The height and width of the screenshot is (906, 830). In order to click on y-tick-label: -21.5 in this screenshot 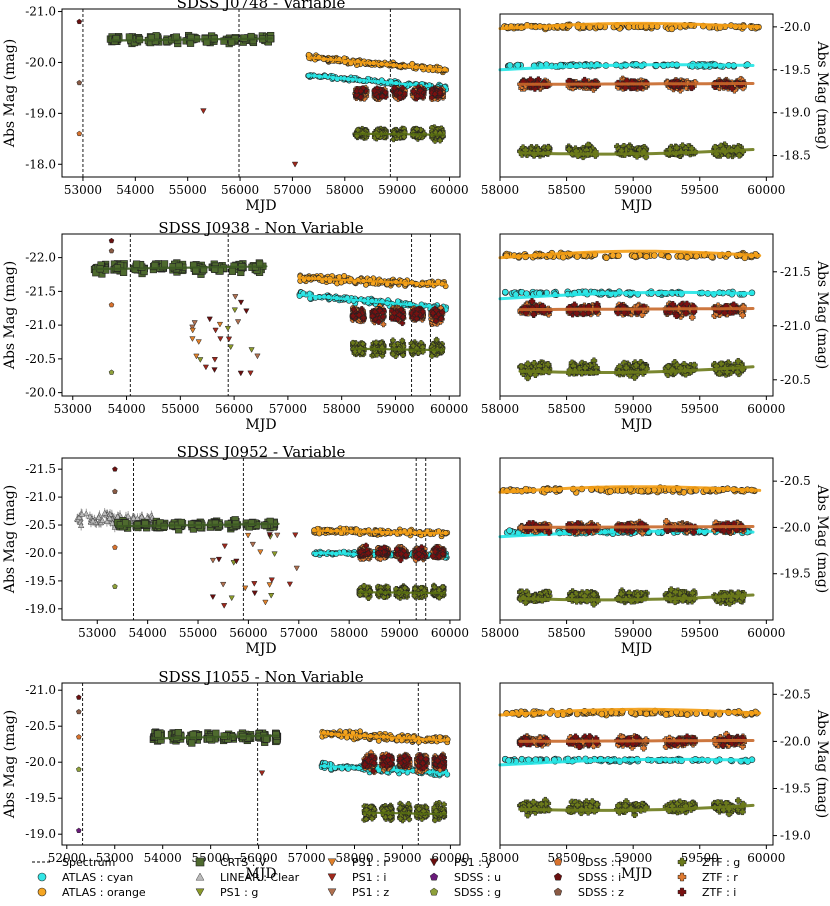, I will do `click(40, 291)`.